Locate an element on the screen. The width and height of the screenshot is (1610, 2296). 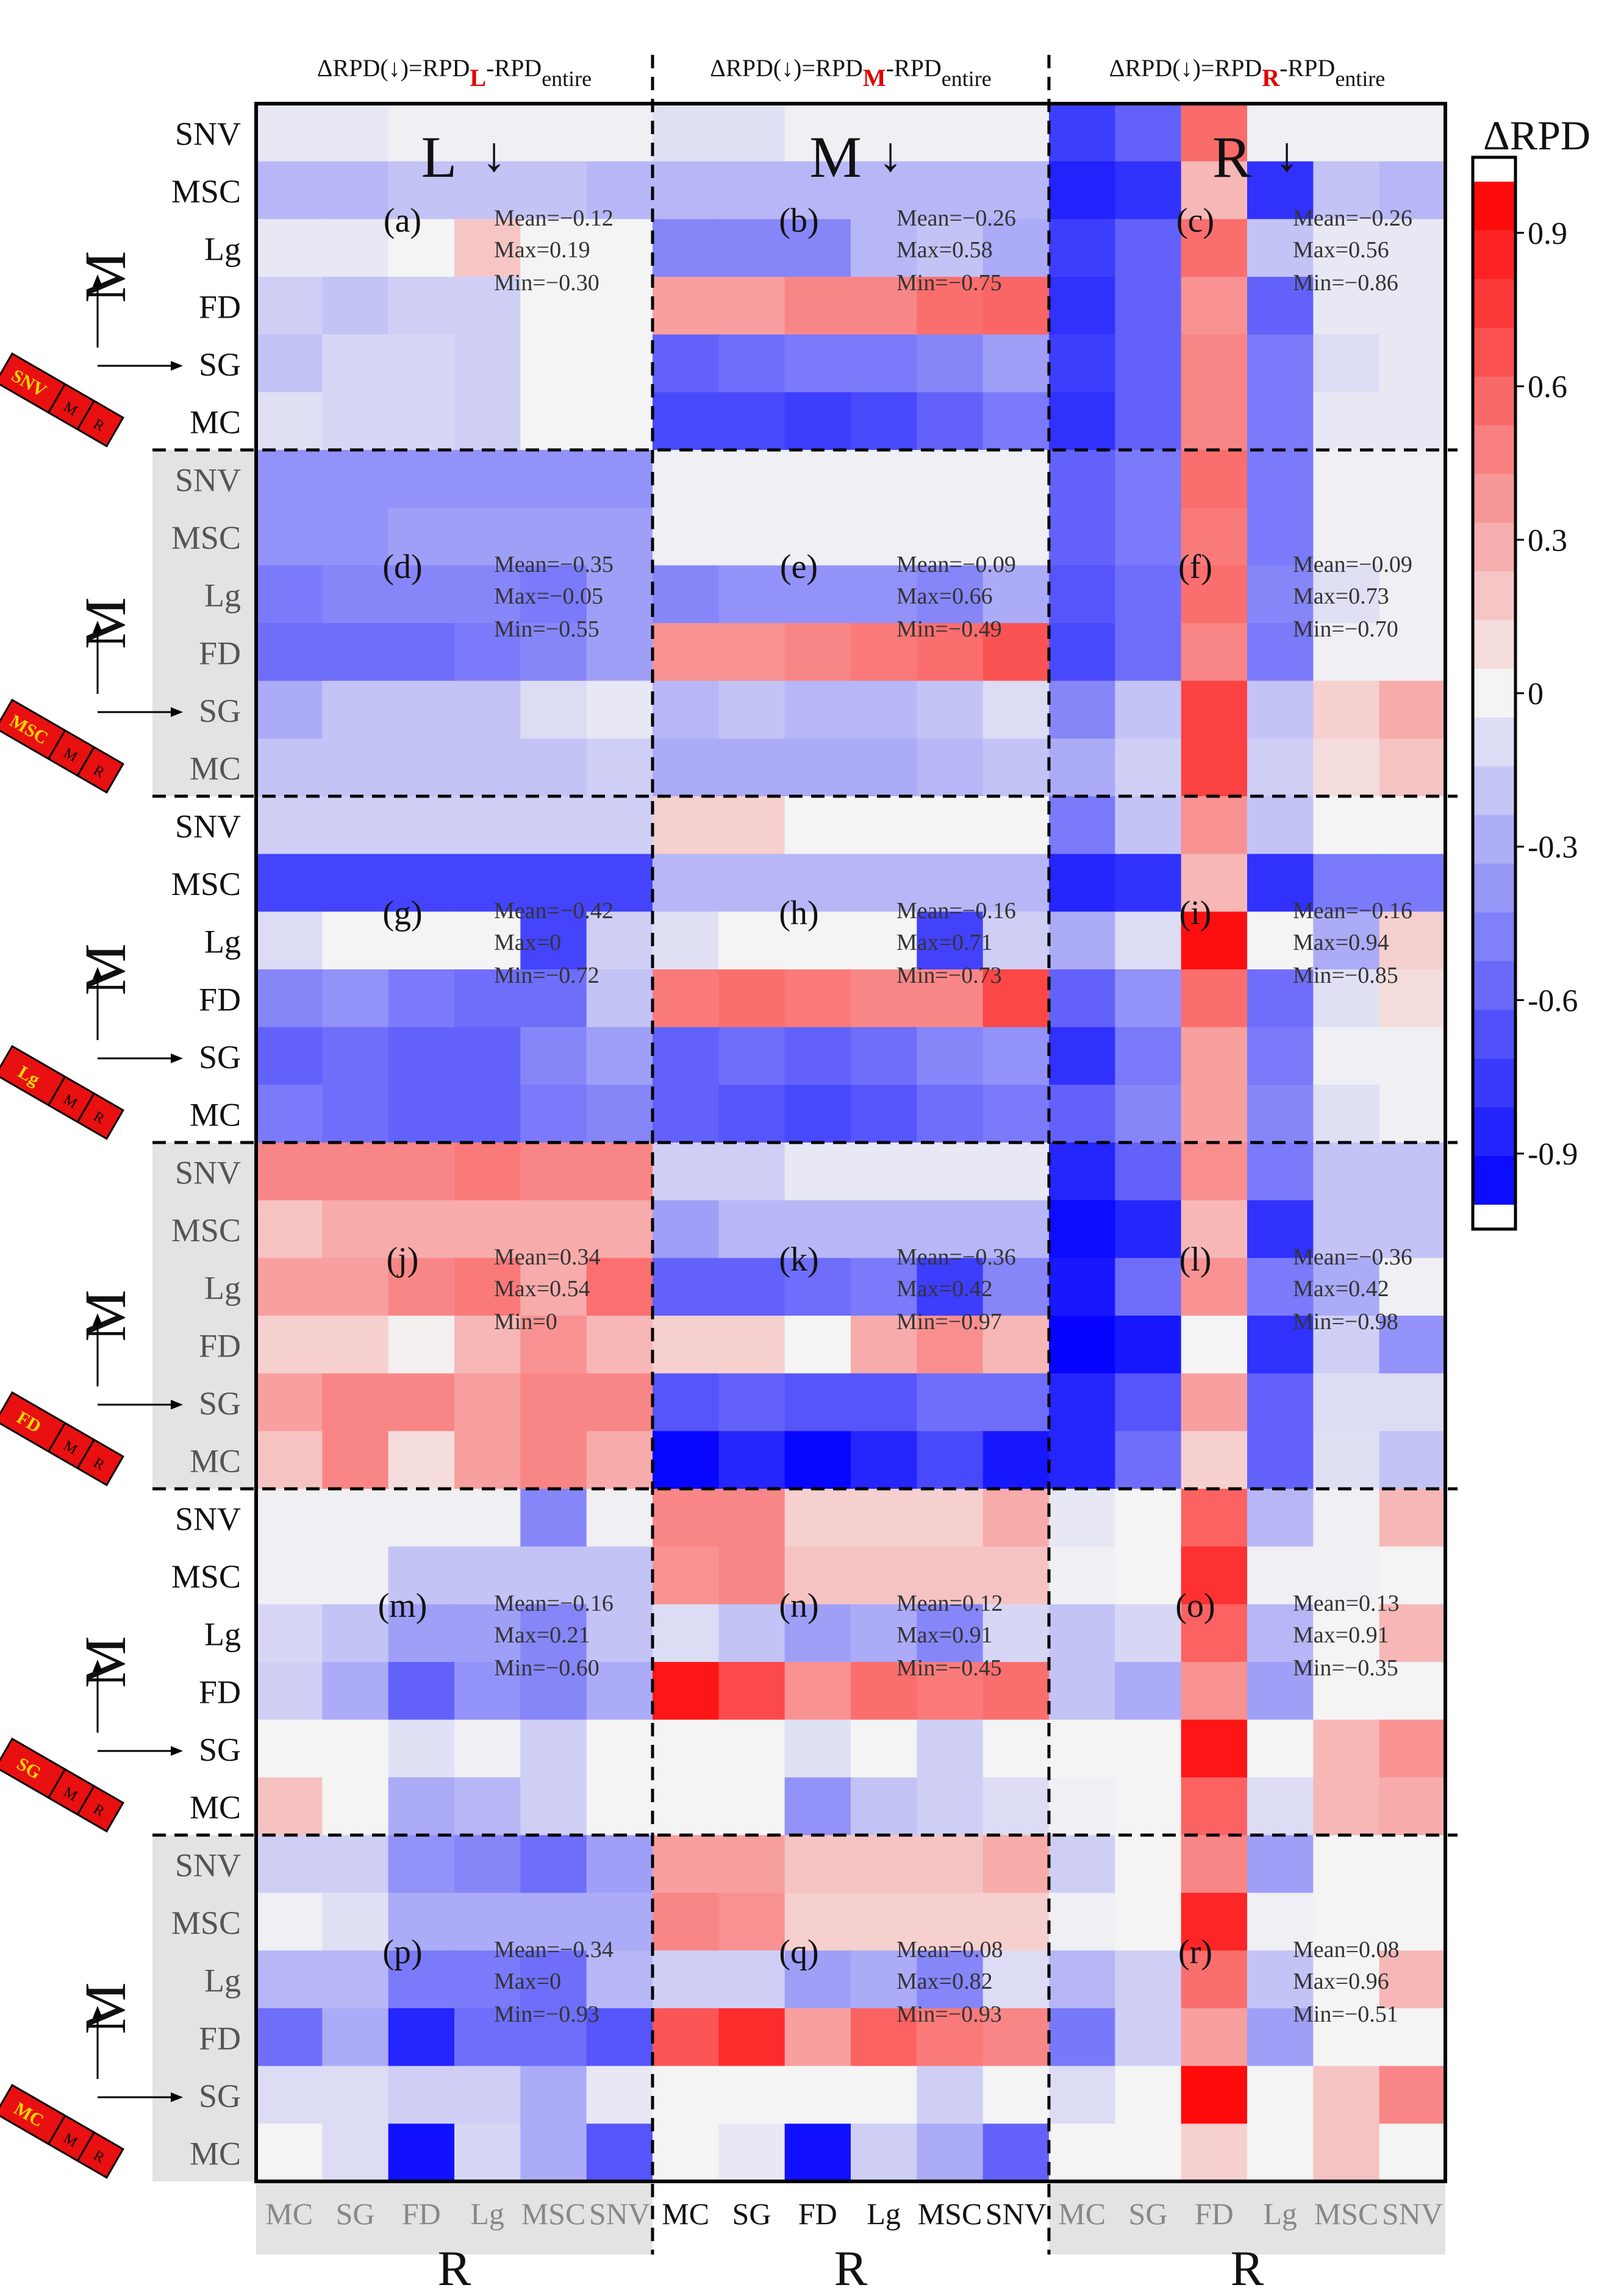
col-tick-label: MC is located at coordinates (289, 2214).